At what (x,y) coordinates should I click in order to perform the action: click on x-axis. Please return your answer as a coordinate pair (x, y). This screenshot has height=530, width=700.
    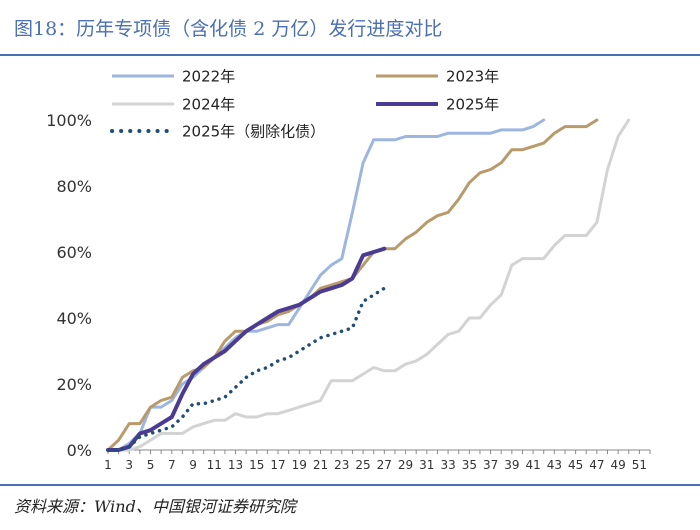
    Looking at the image, I should click on (379, 451).